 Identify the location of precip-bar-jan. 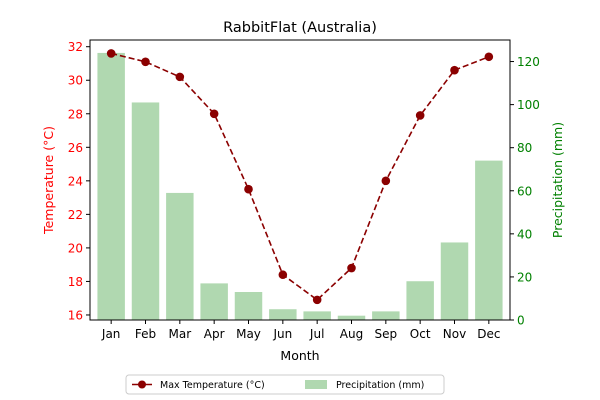
(111, 186).